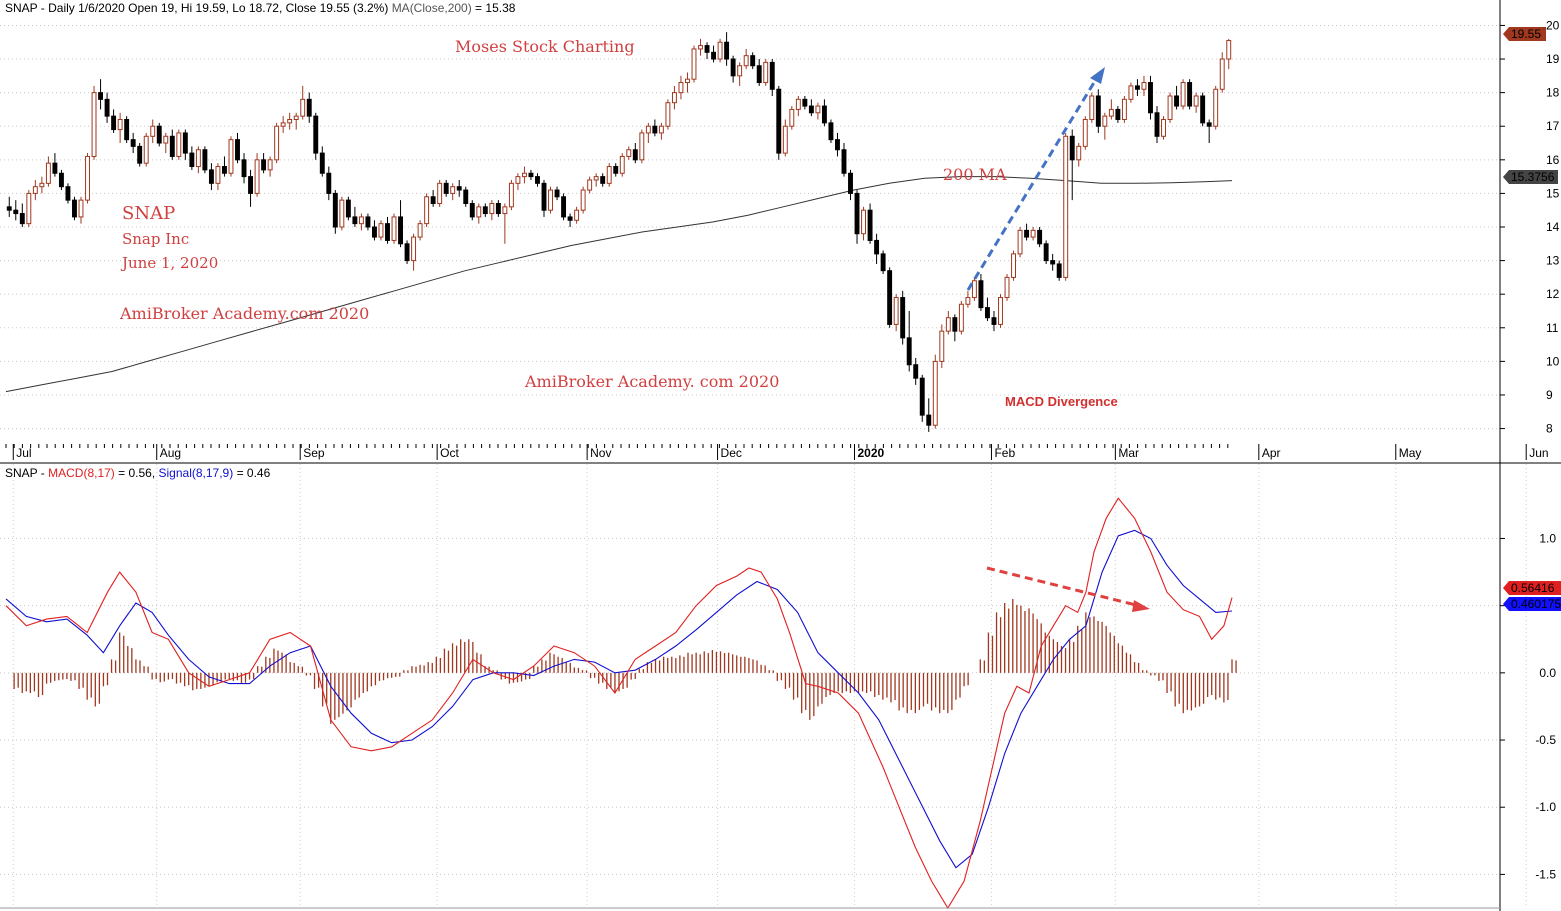 The width and height of the screenshot is (1561, 911). Describe the element at coordinates (1536, 604) in the screenshot. I see `svg-text: 0.460175` at that location.